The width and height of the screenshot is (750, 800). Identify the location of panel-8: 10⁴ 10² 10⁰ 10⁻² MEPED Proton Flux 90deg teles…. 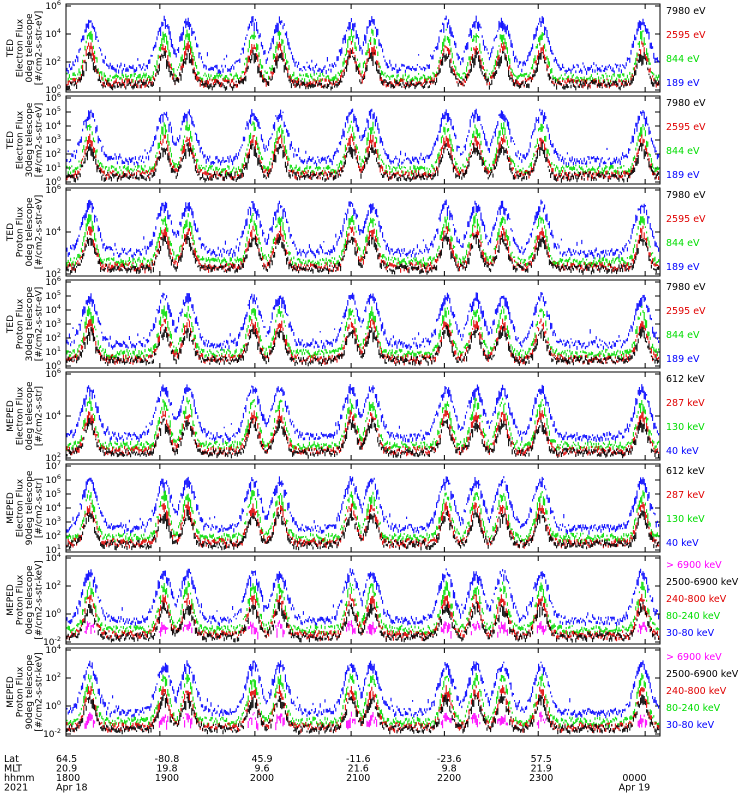
(372, 691).